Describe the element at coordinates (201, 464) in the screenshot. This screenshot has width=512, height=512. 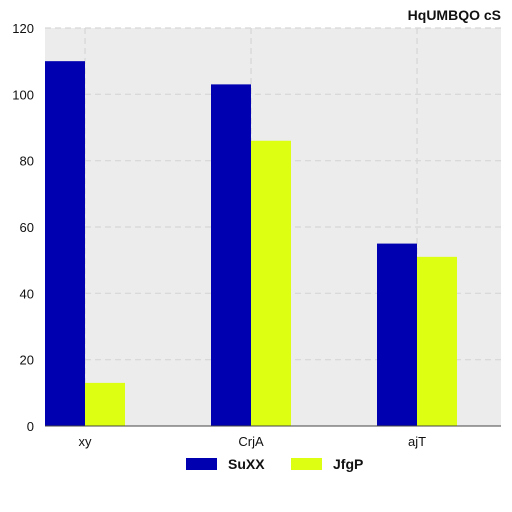
I see `legend-swatch-SuXX` at that location.